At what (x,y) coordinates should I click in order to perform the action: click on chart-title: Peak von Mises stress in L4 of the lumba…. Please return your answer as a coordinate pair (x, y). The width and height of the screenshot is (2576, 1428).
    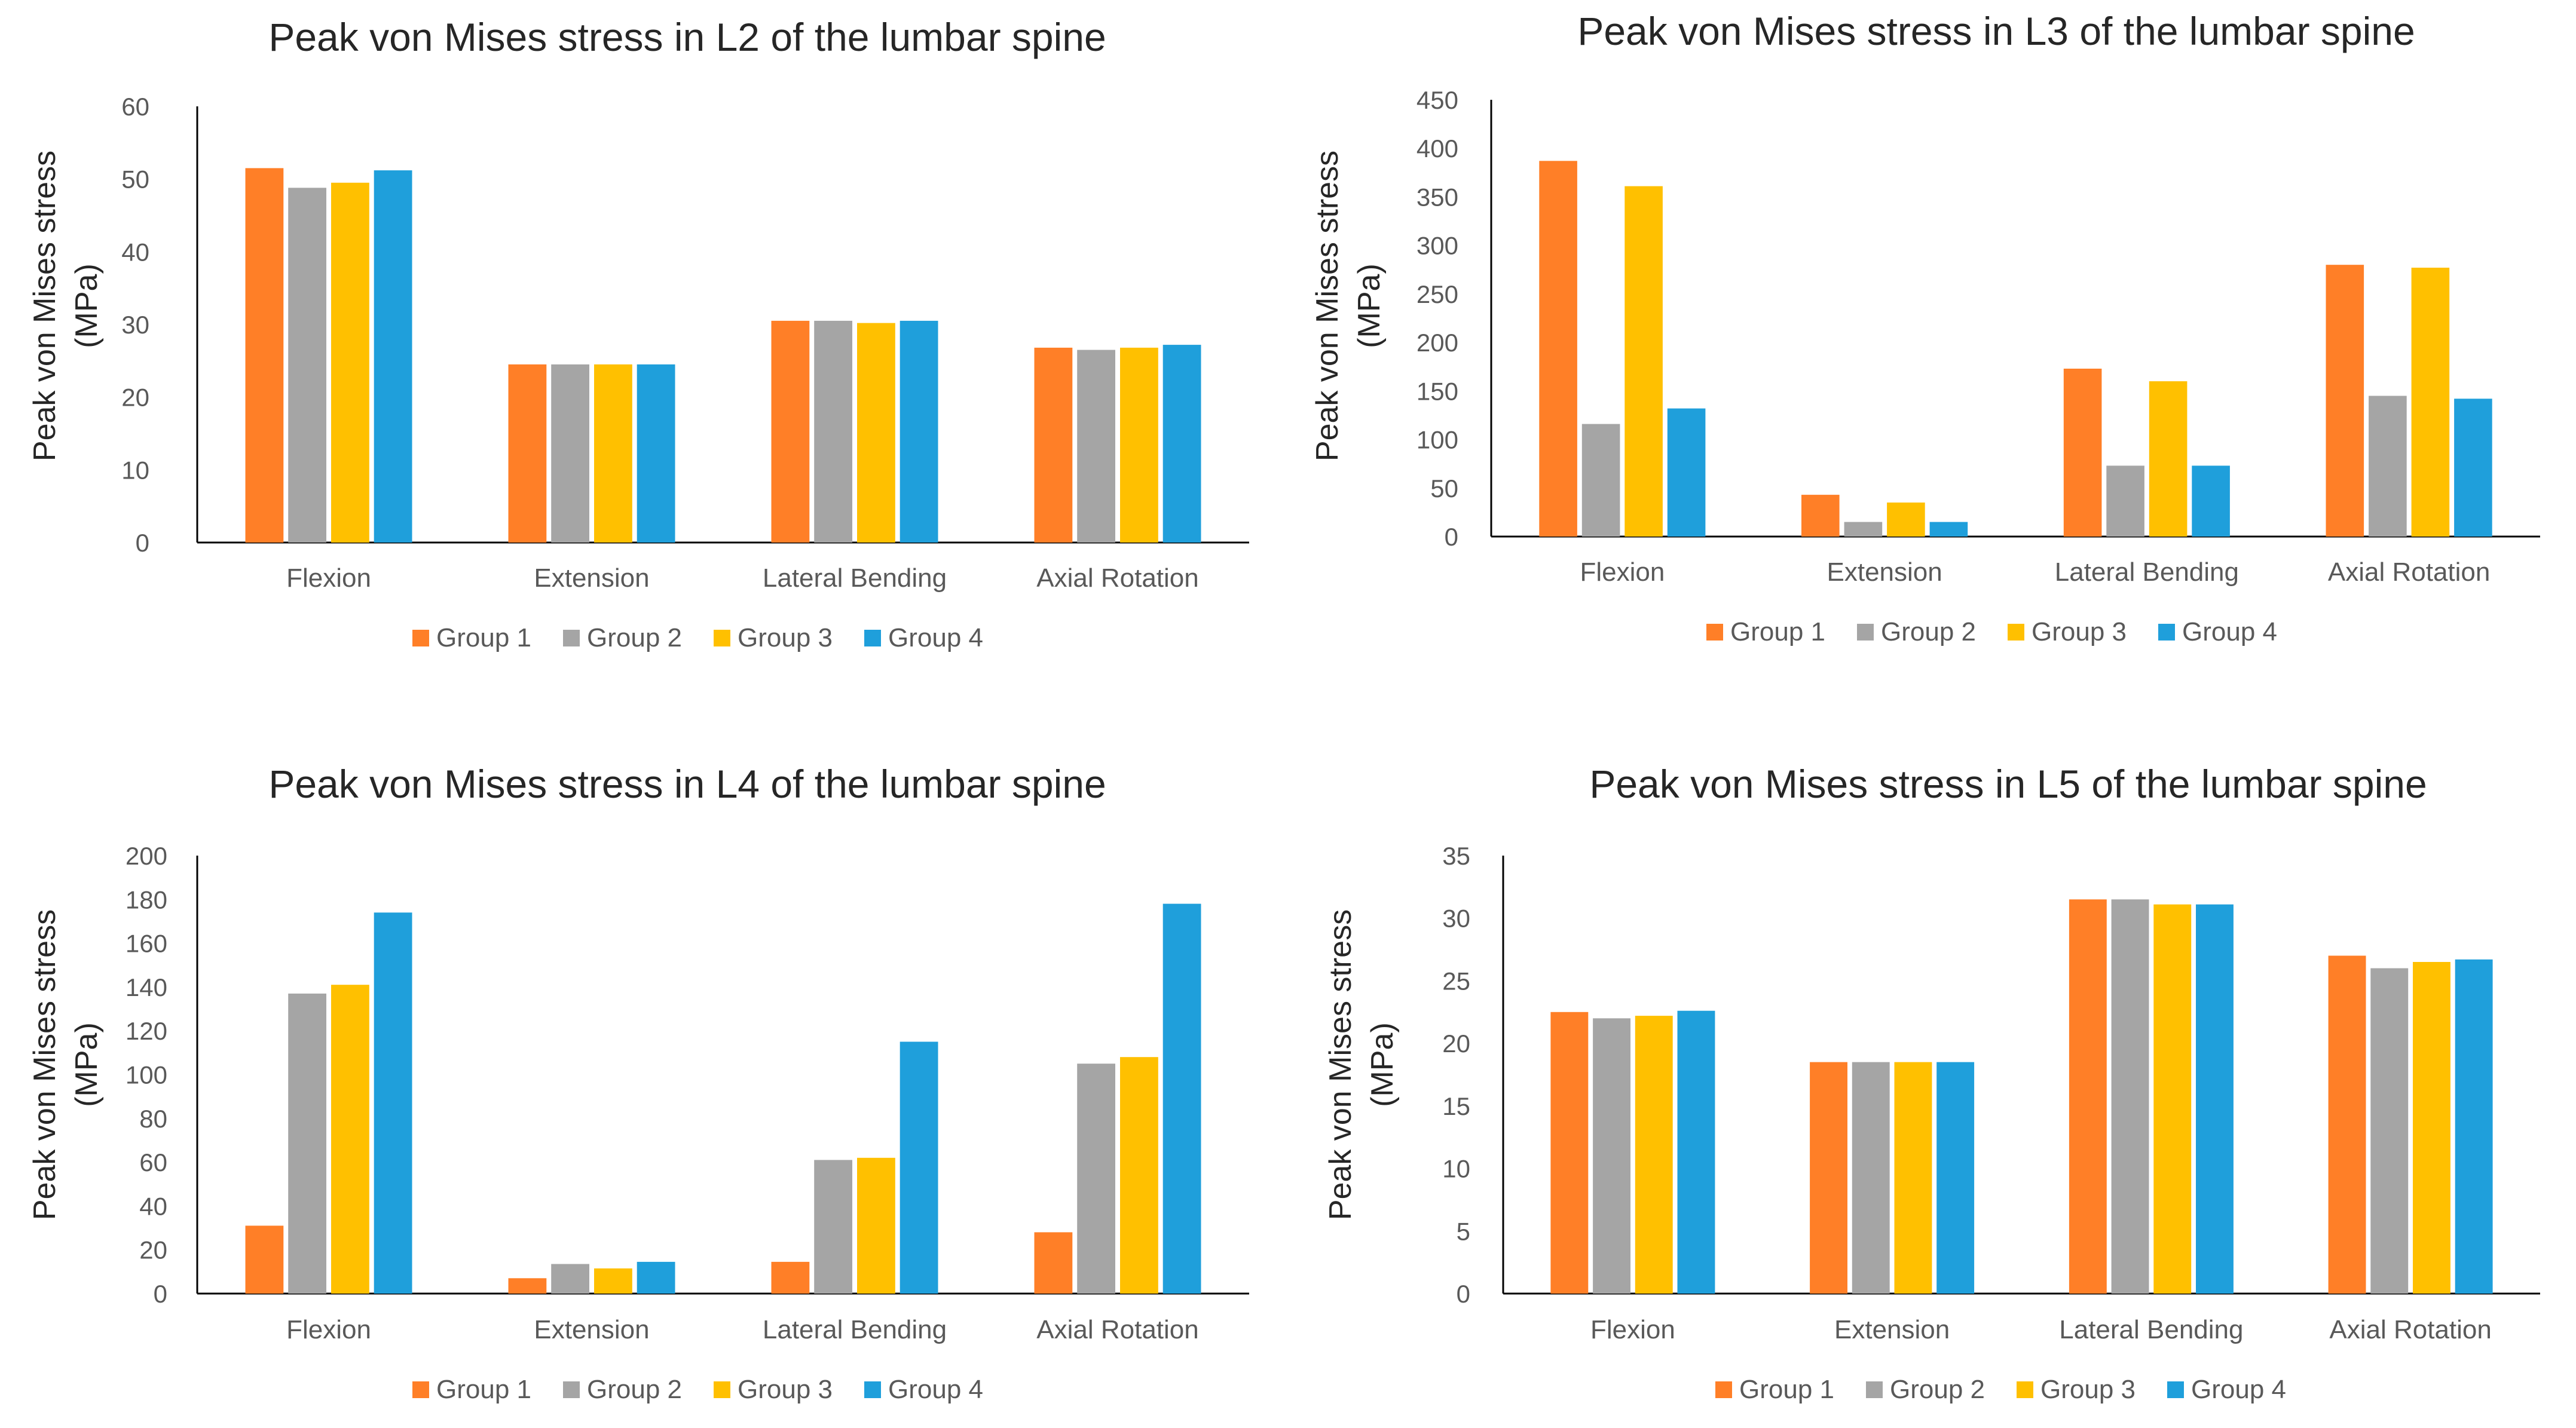
    Looking at the image, I should click on (687, 784).